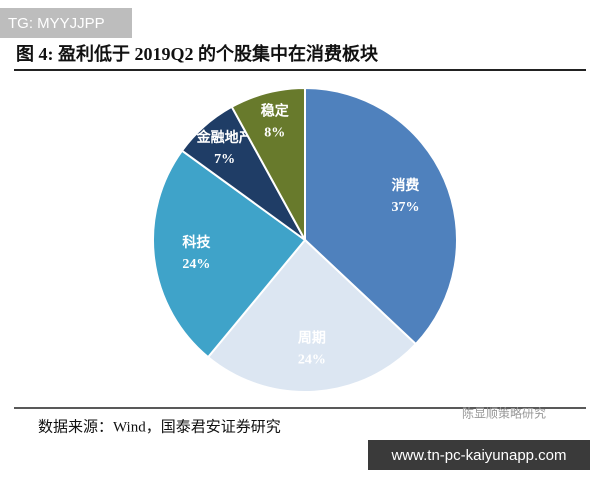 Image resolution: width=600 pixels, height=480 pixels. What do you see at coordinates (405, 185) in the screenshot?
I see `slice-label: 消费` at bounding box center [405, 185].